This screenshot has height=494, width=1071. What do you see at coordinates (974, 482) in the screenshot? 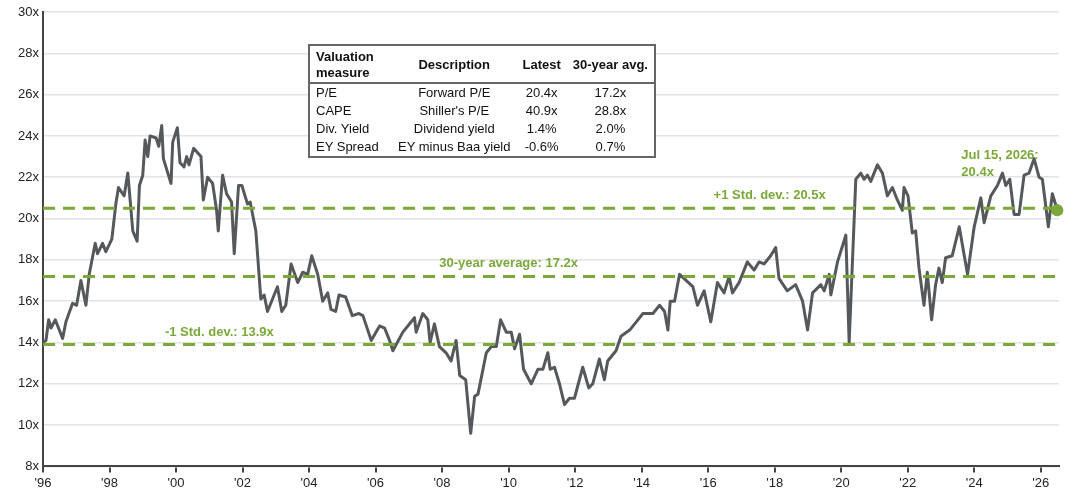
I see `x-tick-label: '24` at bounding box center [974, 482].